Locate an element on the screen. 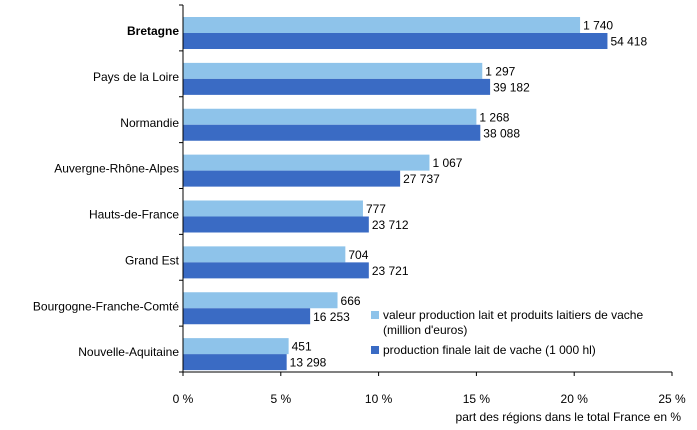 The image size is (697, 430). category-label: Nouvelle-Aquitaine is located at coordinates (128, 352).